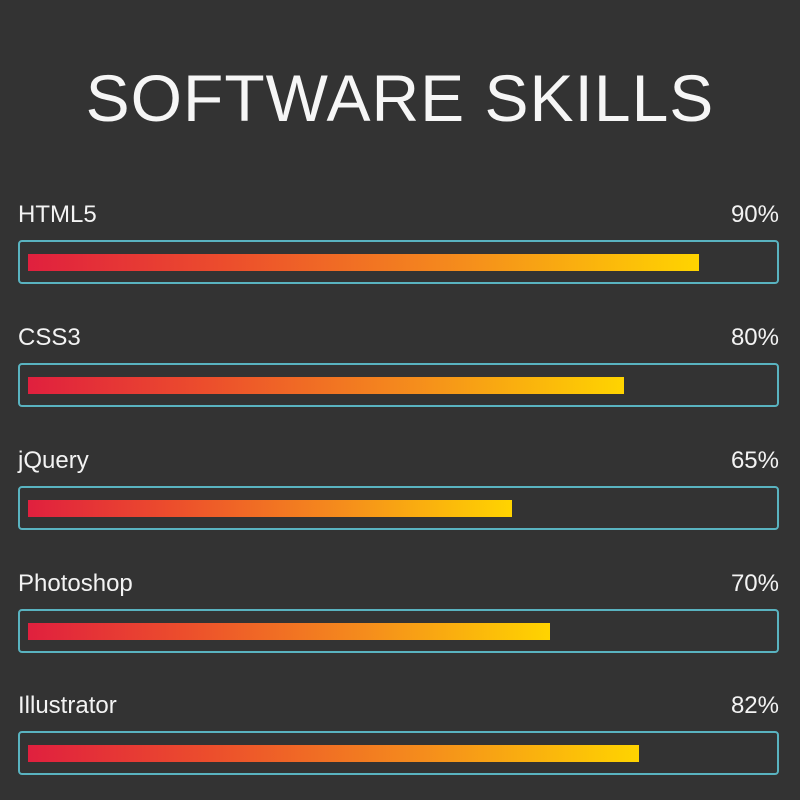  Describe the element at coordinates (57, 214) in the screenshot. I see `skill-name: HTML5` at that location.